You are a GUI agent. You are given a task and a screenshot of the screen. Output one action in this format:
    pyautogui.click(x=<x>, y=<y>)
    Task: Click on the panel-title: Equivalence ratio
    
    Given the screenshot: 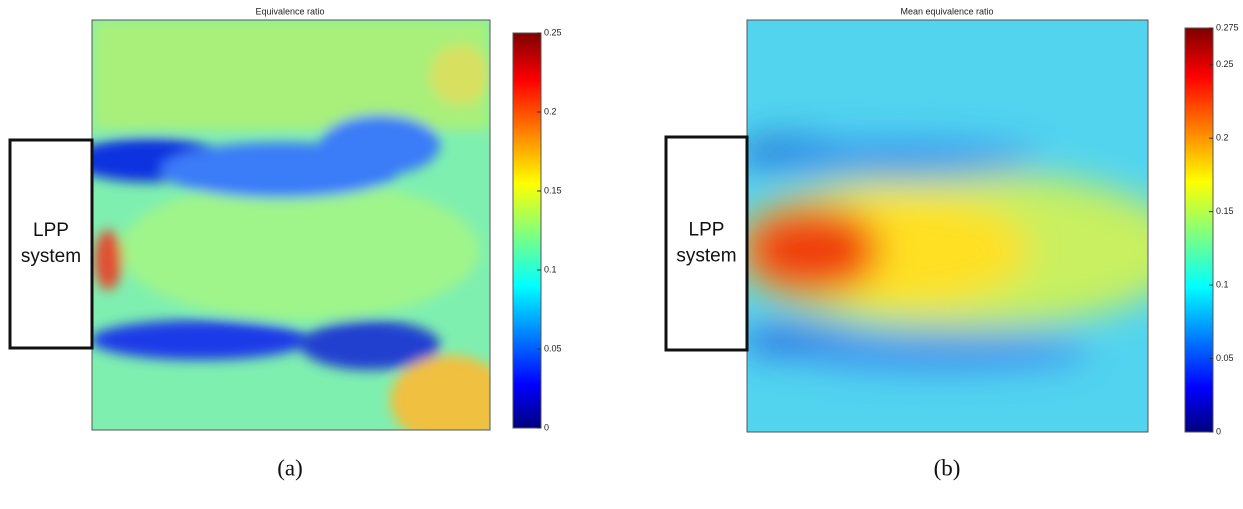 What is the action you would take?
    pyautogui.click(x=289, y=11)
    